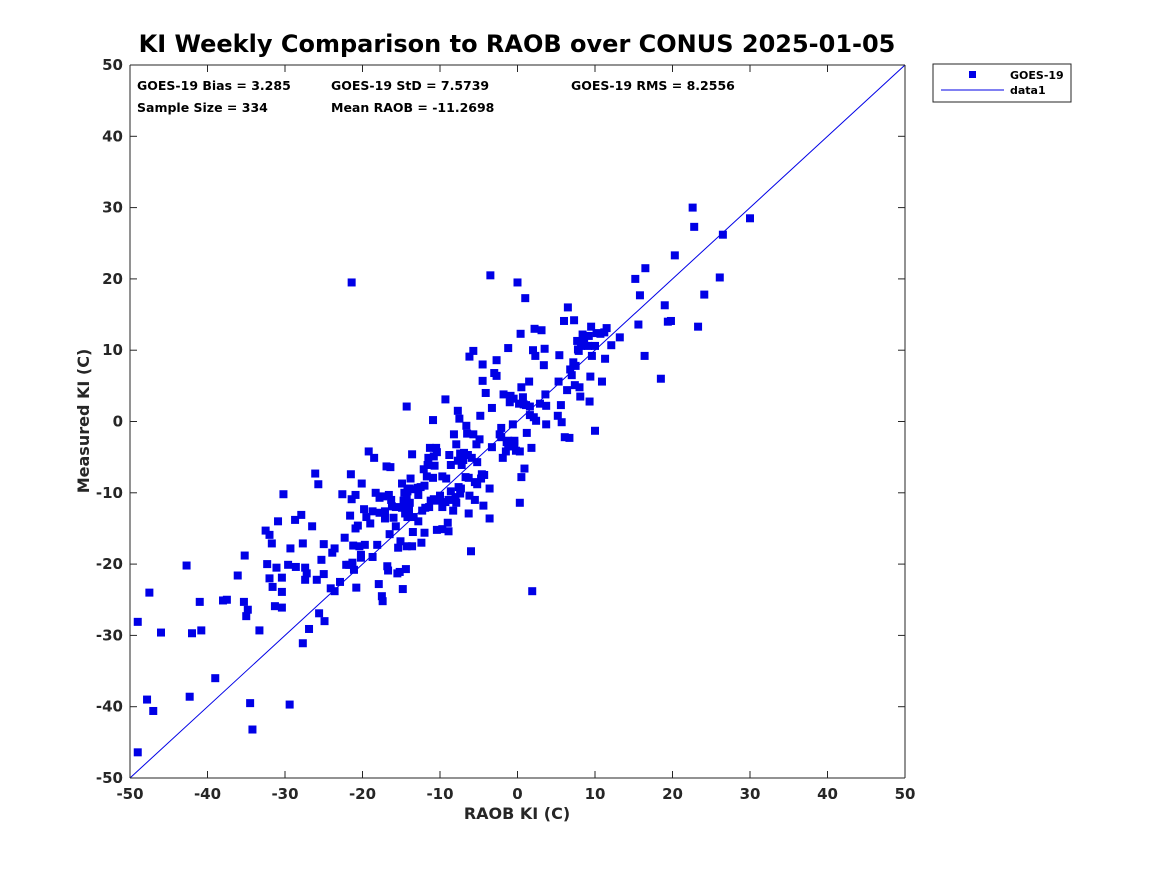 The image size is (1167, 875). Describe the element at coordinates (1002, 83) in the screenshot. I see `legend-box` at that location.